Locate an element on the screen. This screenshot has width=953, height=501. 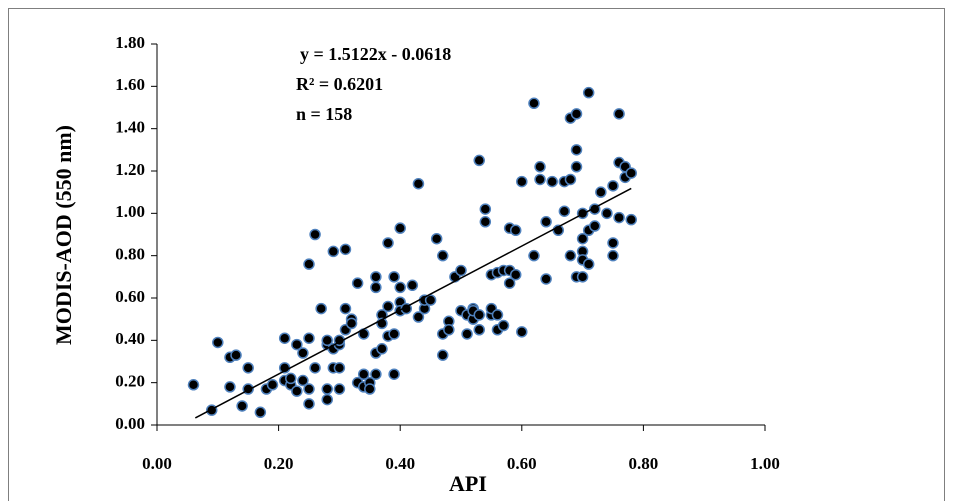
y-tick-label: 0.20 is located at coordinates (130, 381).